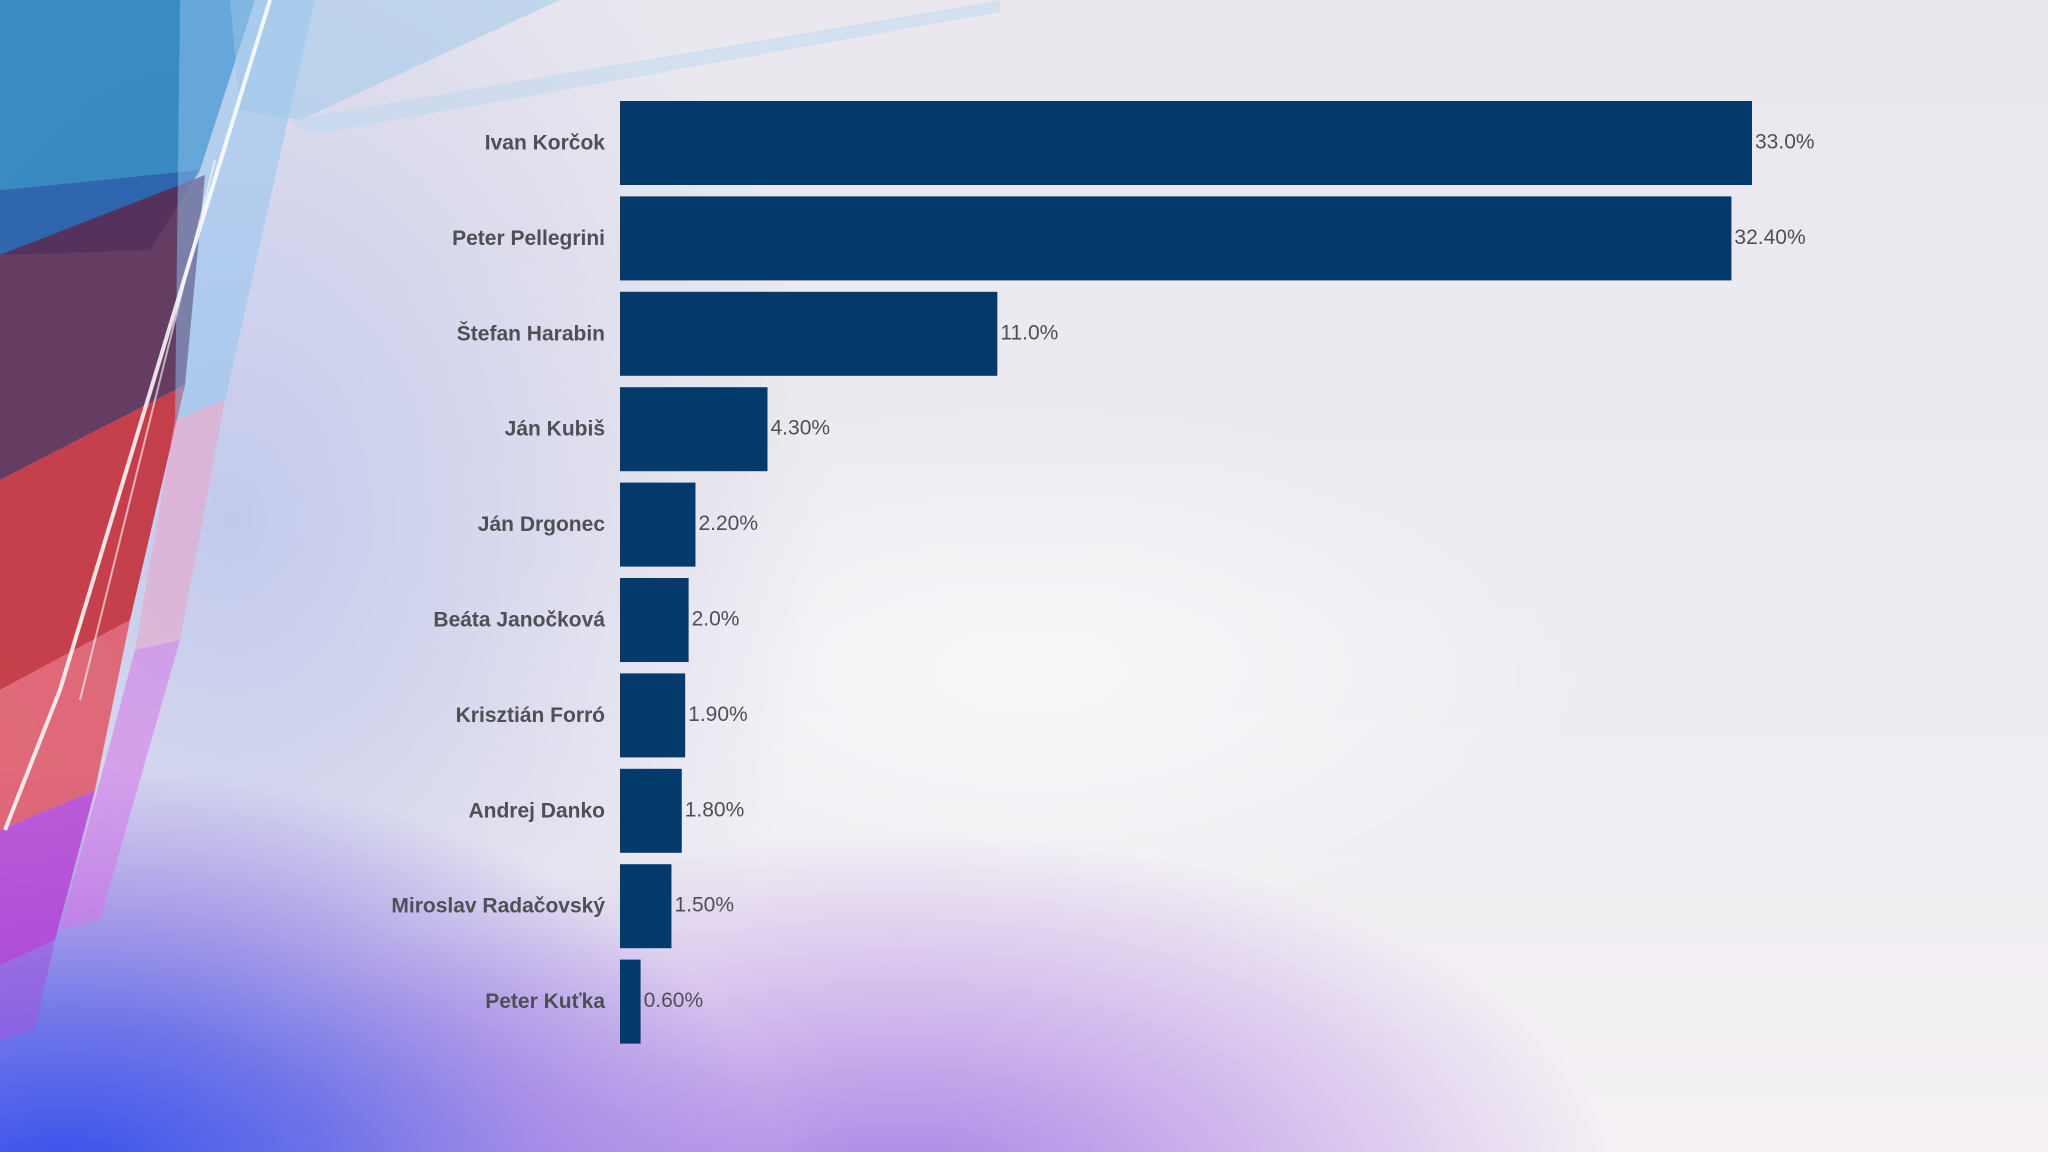 Image resolution: width=2048 pixels, height=1152 pixels. What do you see at coordinates (519, 620) in the screenshot?
I see `category-label: Beáta Janočková` at bounding box center [519, 620].